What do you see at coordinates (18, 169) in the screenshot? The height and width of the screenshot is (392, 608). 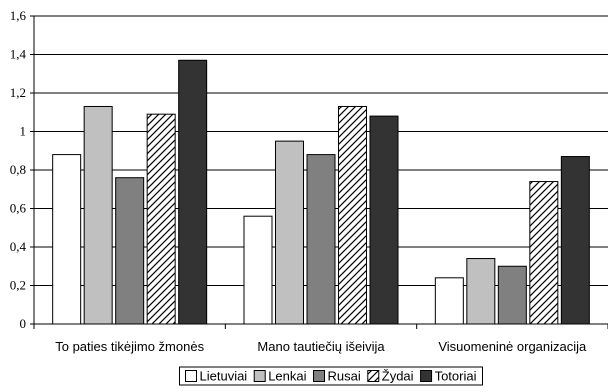 I see `y-tick-label: 0,8` at bounding box center [18, 169].